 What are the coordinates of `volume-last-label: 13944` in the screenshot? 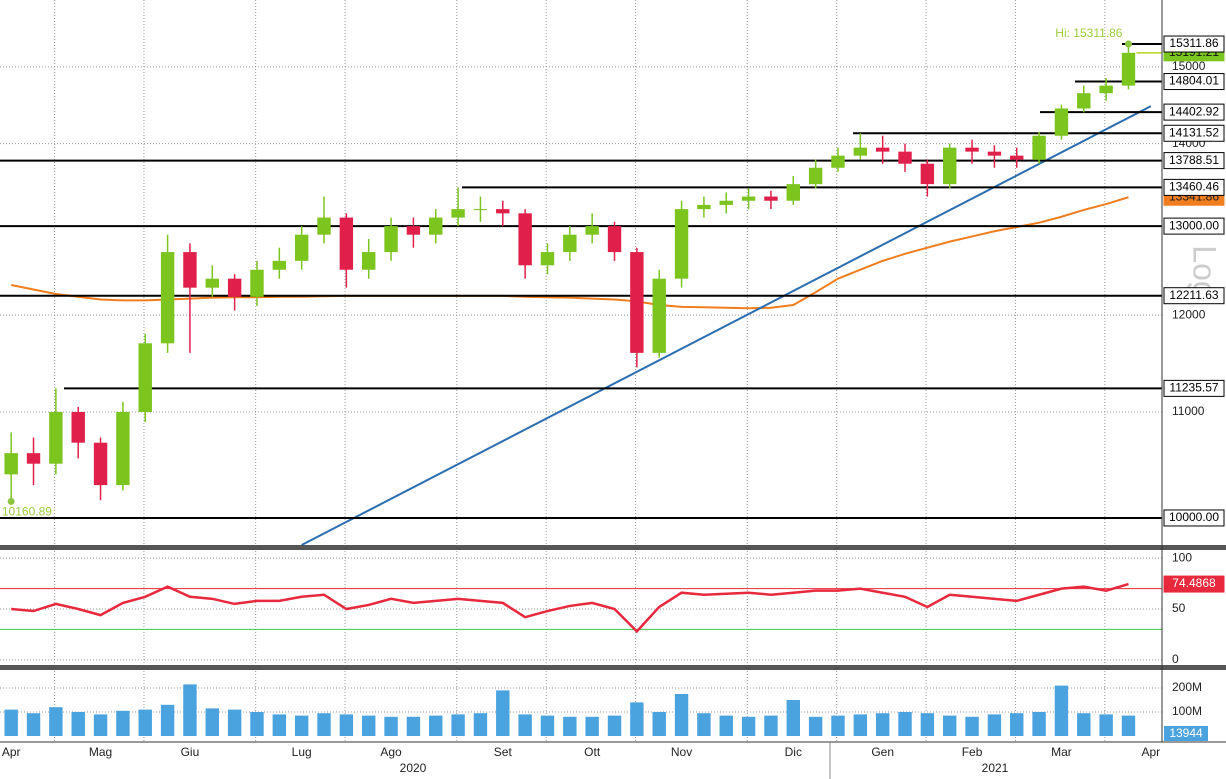 It's located at (1186, 733).